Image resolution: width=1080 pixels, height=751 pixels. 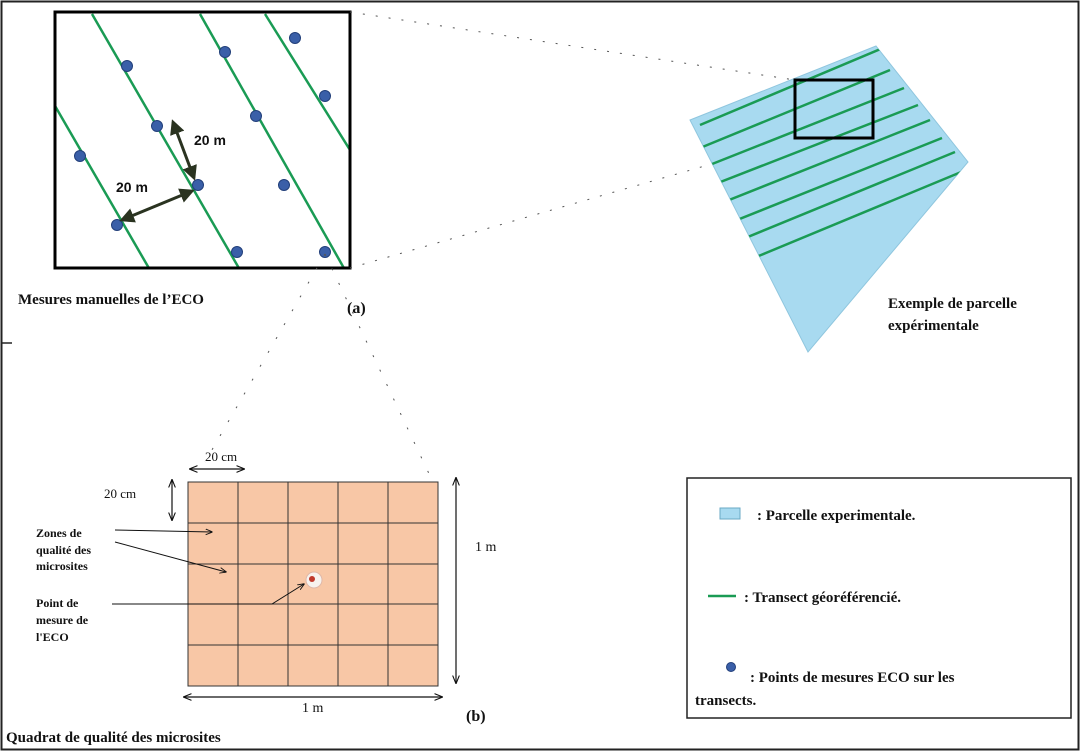 What do you see at coordinates (725, 701) in the screenshot?
I see `legend-points-line2: transects.` at bounding box center [725, 701].